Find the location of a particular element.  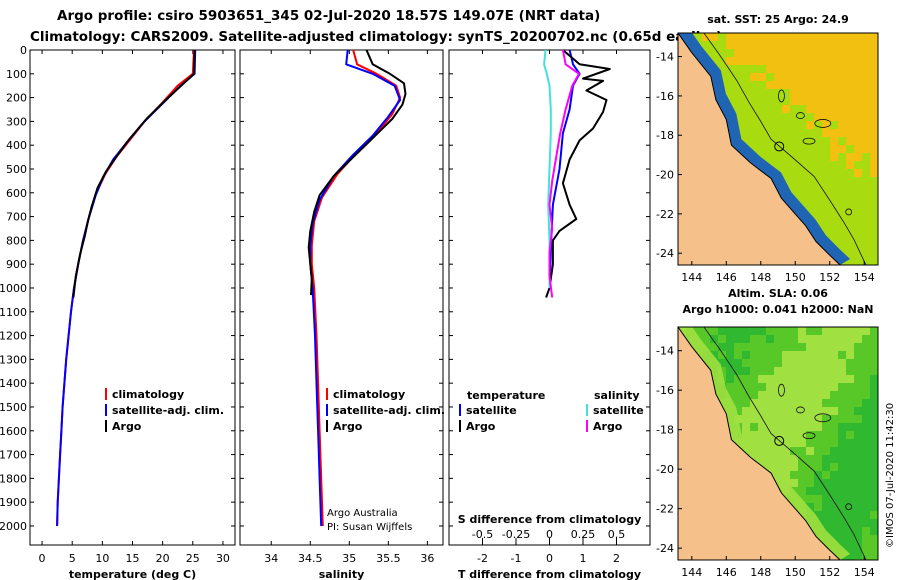

lon-tick-label: 152 is located at coordinates (829, 277).